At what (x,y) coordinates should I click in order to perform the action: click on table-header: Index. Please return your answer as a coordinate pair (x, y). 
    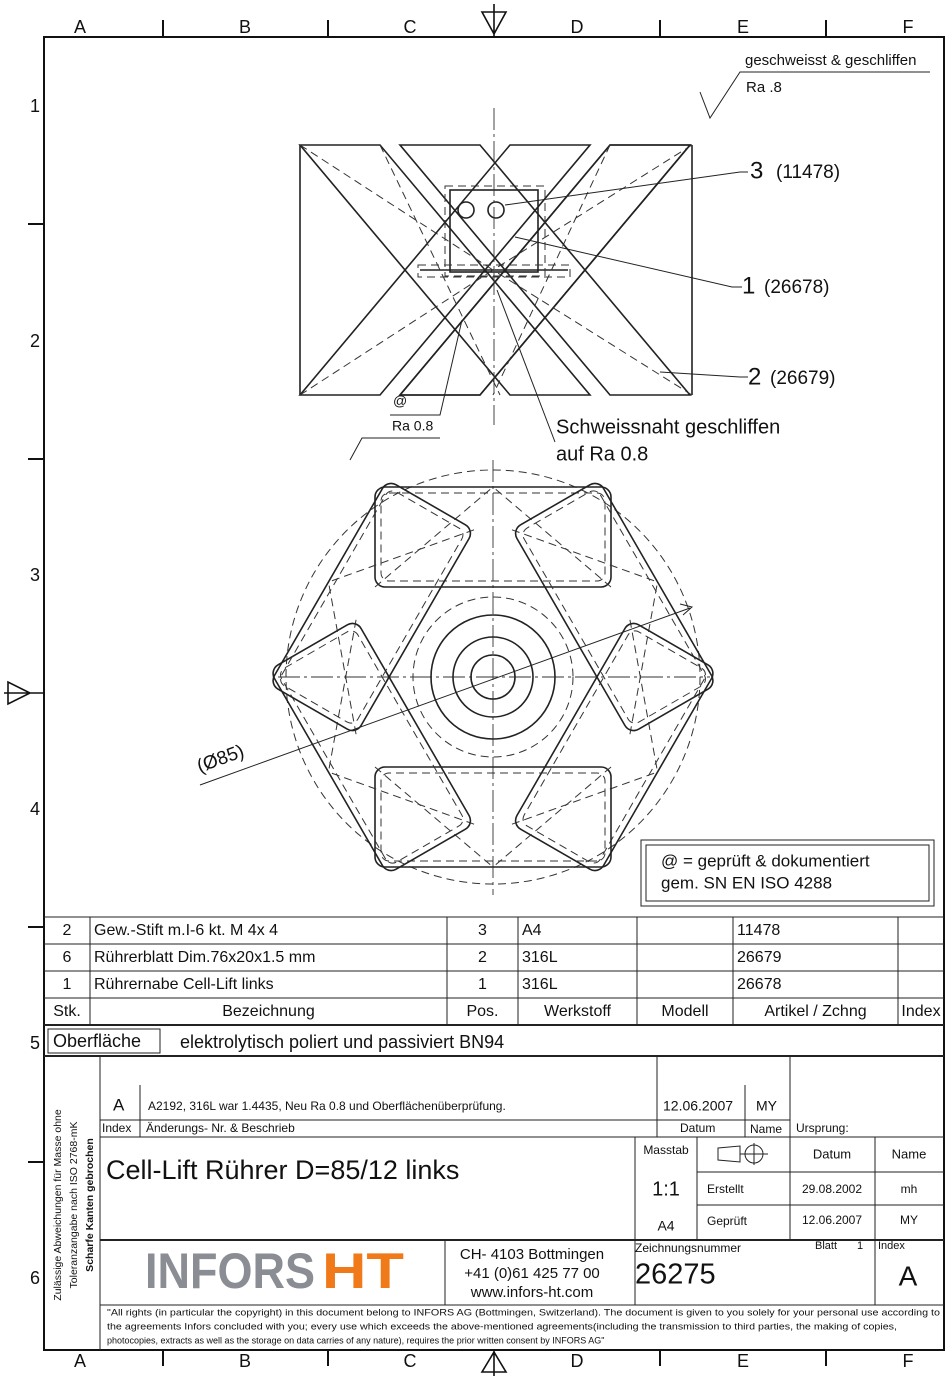
    Looking at the image, I should click on (920, 1011).